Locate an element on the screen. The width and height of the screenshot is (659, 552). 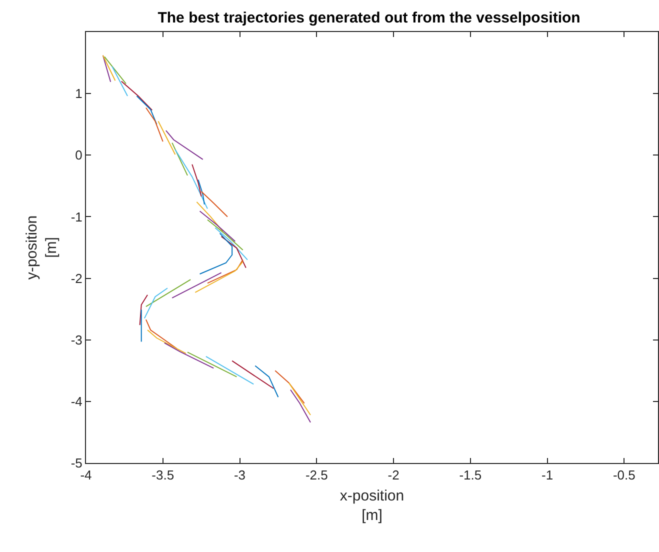
line-series is located at coordinates (216, 253).